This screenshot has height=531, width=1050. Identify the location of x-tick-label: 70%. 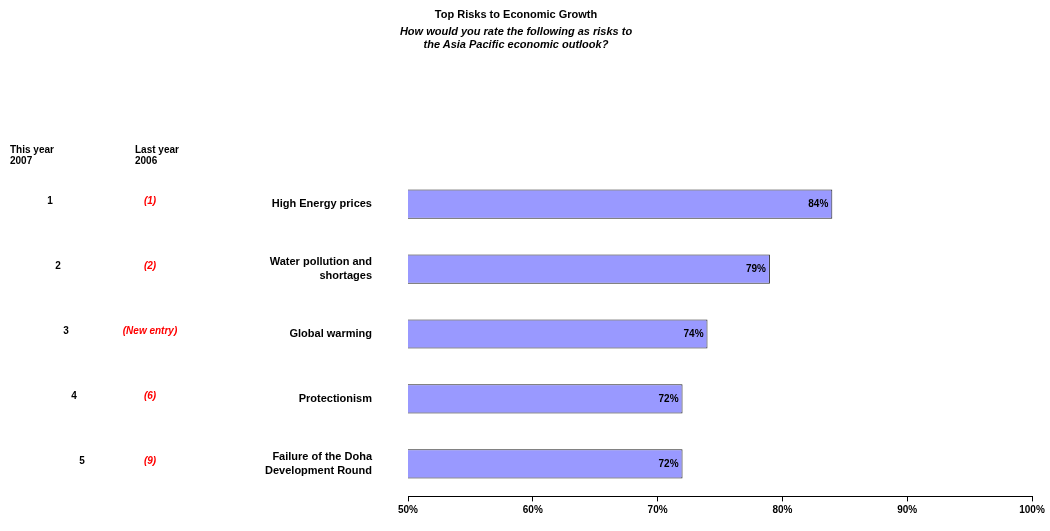
(657, 510).